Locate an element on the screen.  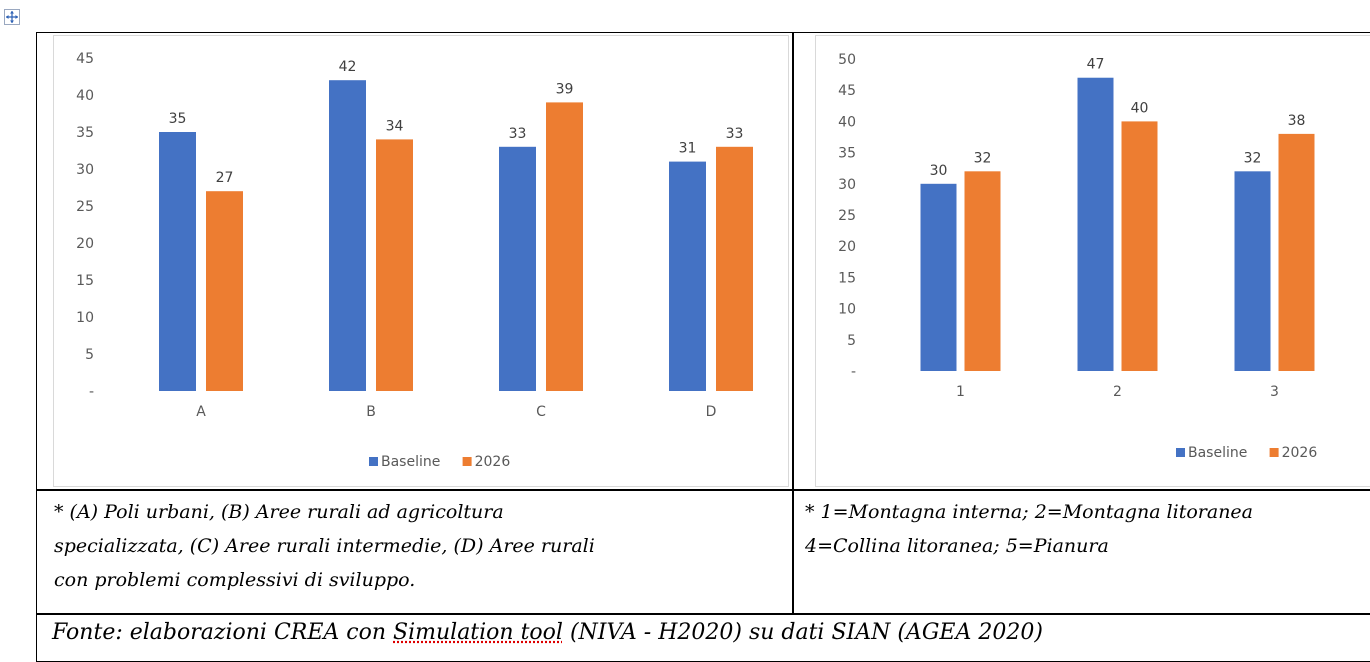
chart-left-ytick-label: 10 is located at coordinates (85, 318).